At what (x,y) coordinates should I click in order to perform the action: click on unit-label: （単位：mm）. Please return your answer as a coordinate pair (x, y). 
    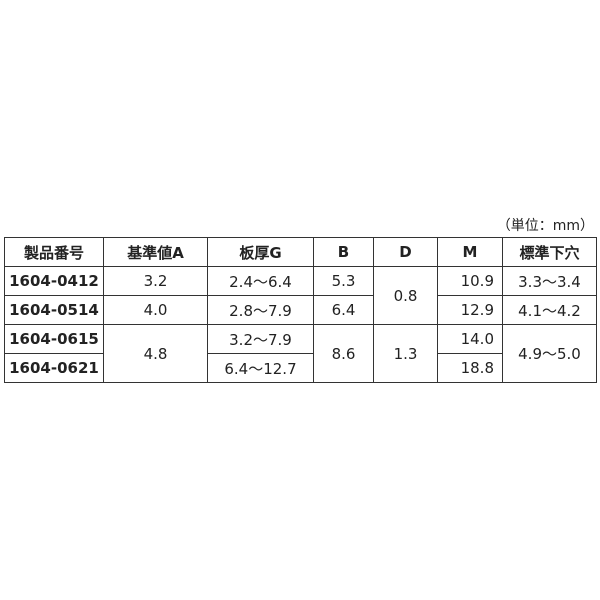
    Looking at the image, I should click on (545, 226).